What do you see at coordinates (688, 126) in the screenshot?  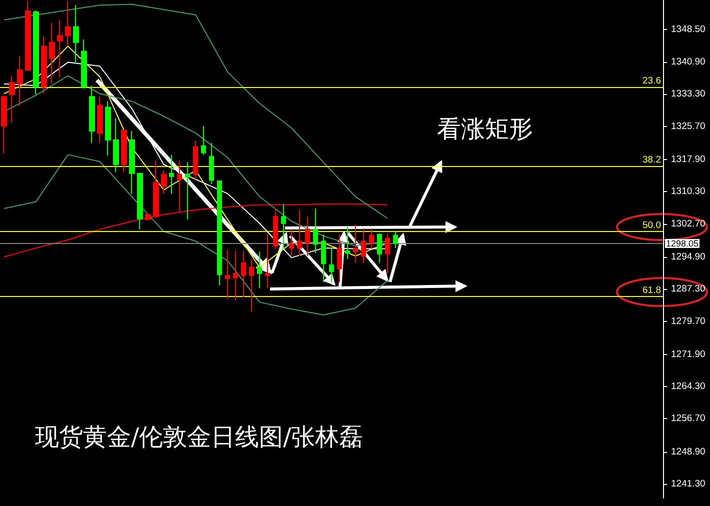 I see `y-tick-label: 1325.70` at bounding box center [688, 126].